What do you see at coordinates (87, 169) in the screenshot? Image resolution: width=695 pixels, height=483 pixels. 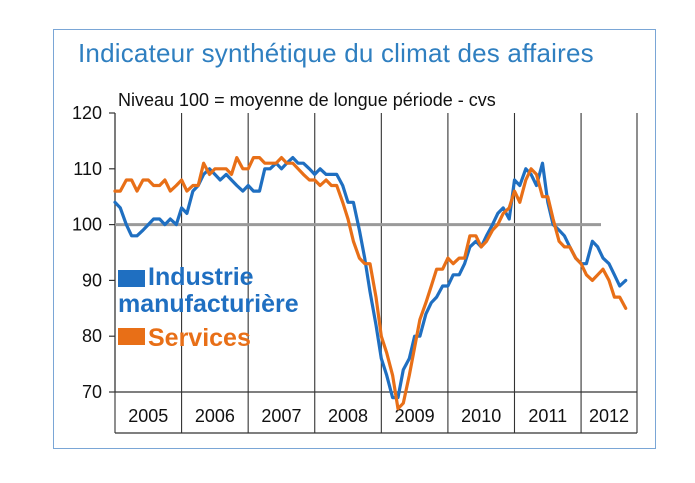 I see `y-tick-label: 110` at bounding box center [87, 169].